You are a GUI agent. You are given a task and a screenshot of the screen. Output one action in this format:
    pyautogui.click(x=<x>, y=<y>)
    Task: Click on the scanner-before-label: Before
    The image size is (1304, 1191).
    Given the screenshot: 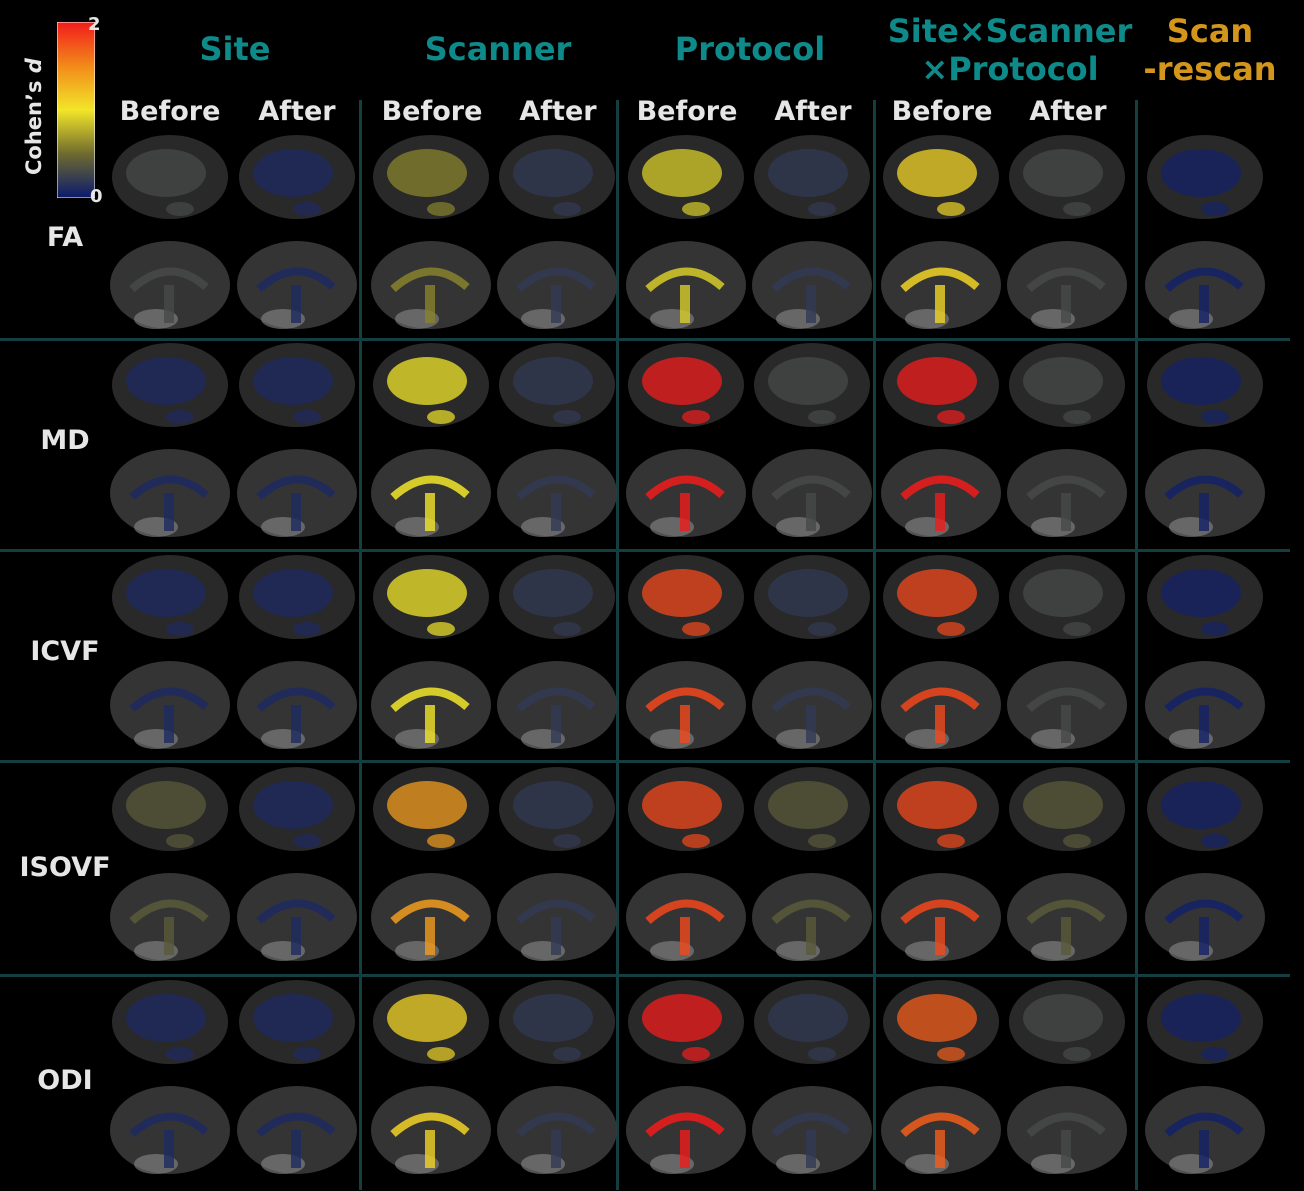 What is the action you would take?
    pyautogui.click(x=432, y=111)
    